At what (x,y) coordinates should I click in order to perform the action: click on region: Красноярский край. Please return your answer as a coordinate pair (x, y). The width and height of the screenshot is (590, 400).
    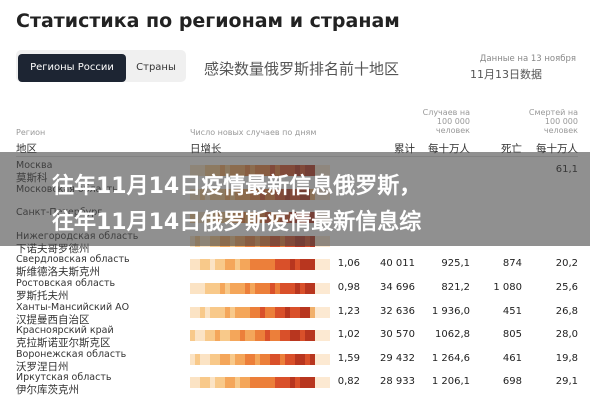
    Looking at the image, I should click on (65, 331).